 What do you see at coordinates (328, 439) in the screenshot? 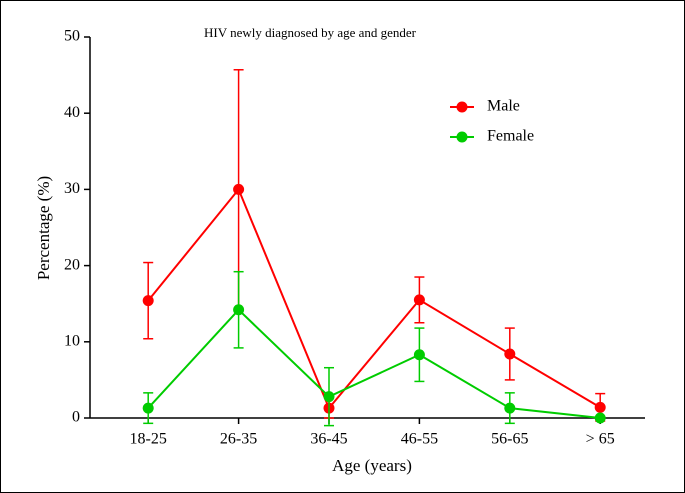
I see `x-tick-label: 36-45` at bounding box center [328, 439].